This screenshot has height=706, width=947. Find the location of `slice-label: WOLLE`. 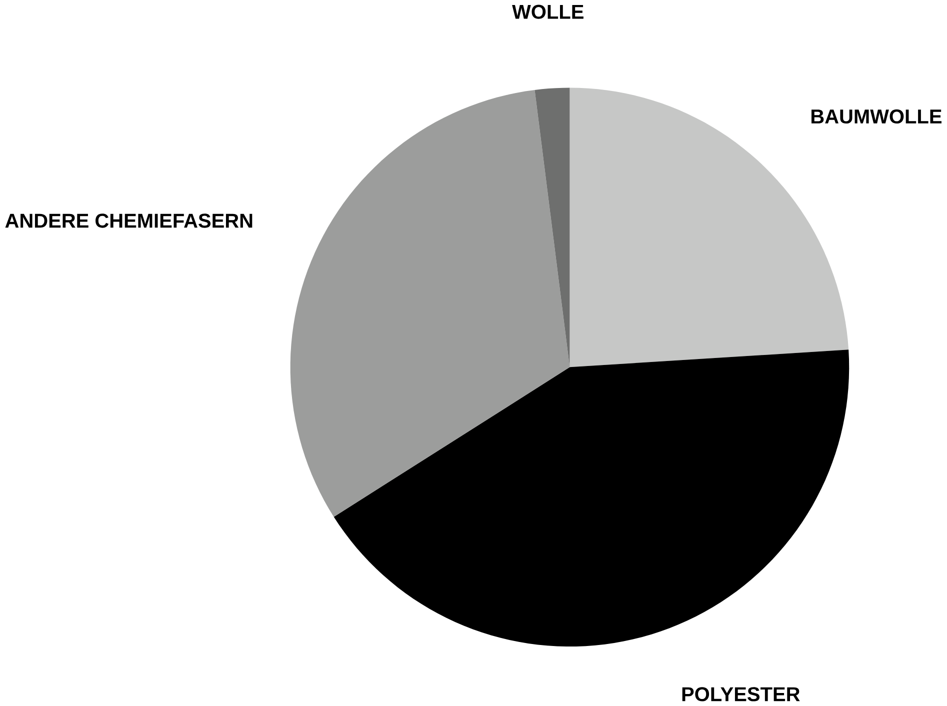

slice-label: WOLLE is located at coordinates (548, 11).